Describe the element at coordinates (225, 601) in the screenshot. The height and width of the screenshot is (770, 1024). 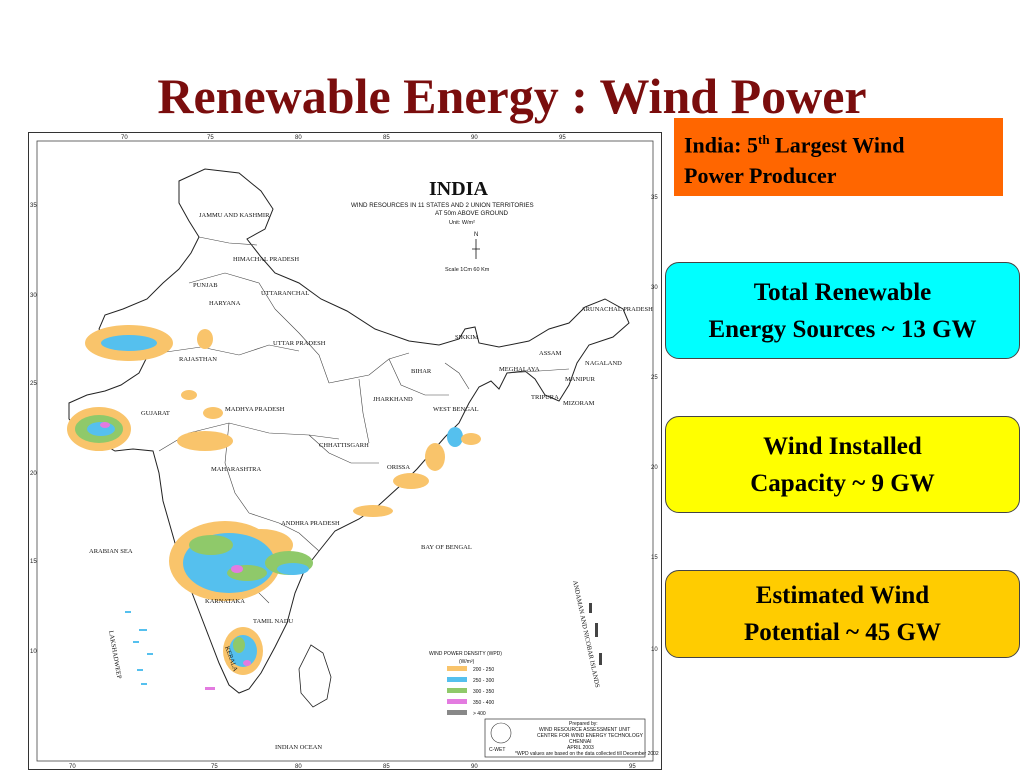
I see `region-label: KARNATAKA` at that location.